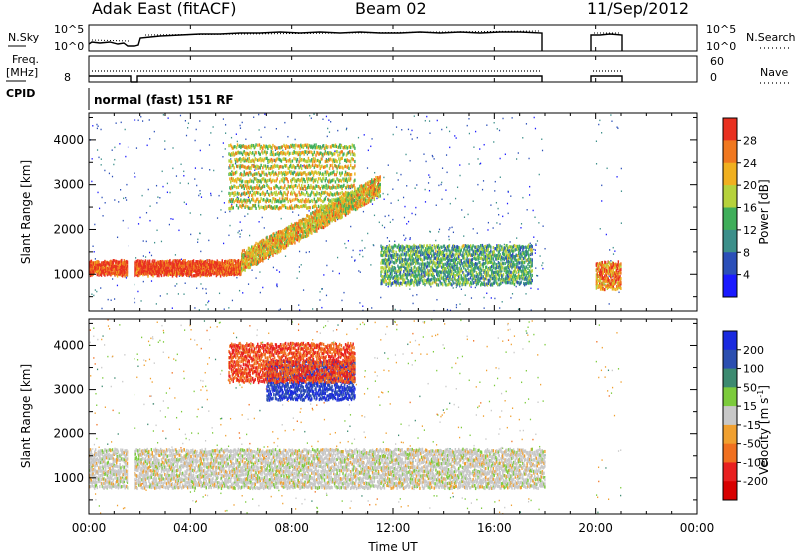 The image size is (800, 554). Describe the element at coordinates (22, 72) in the screenshot. I see `freq-unit-label: [MHz]` at that location.